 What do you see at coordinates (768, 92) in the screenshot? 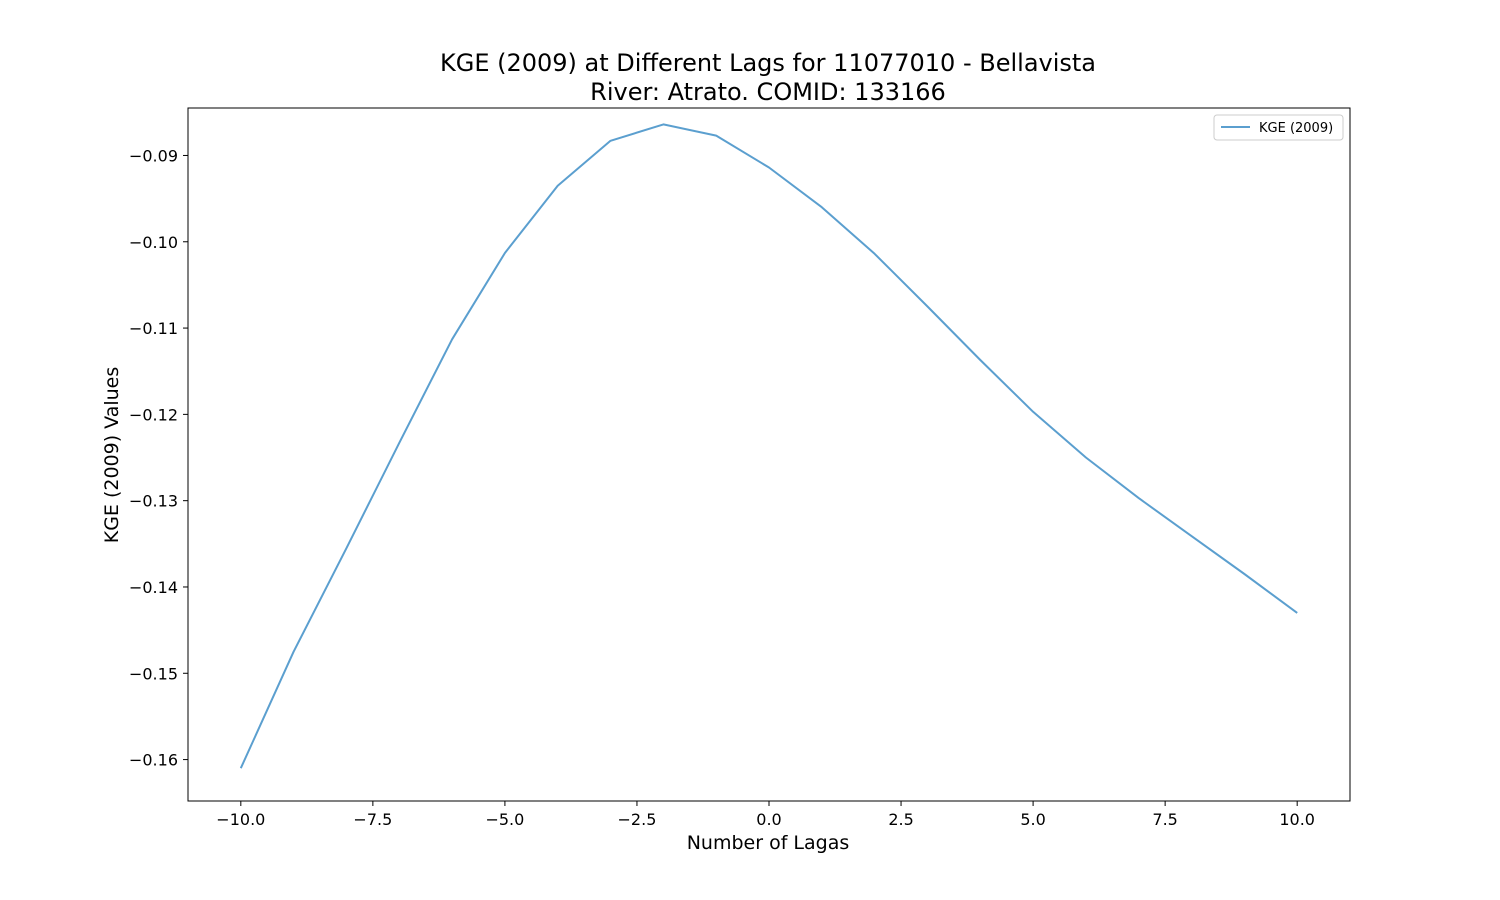
I see `chart-title-line2: River: Atrato. COMID: 133166` at bounding box center [768, 92].